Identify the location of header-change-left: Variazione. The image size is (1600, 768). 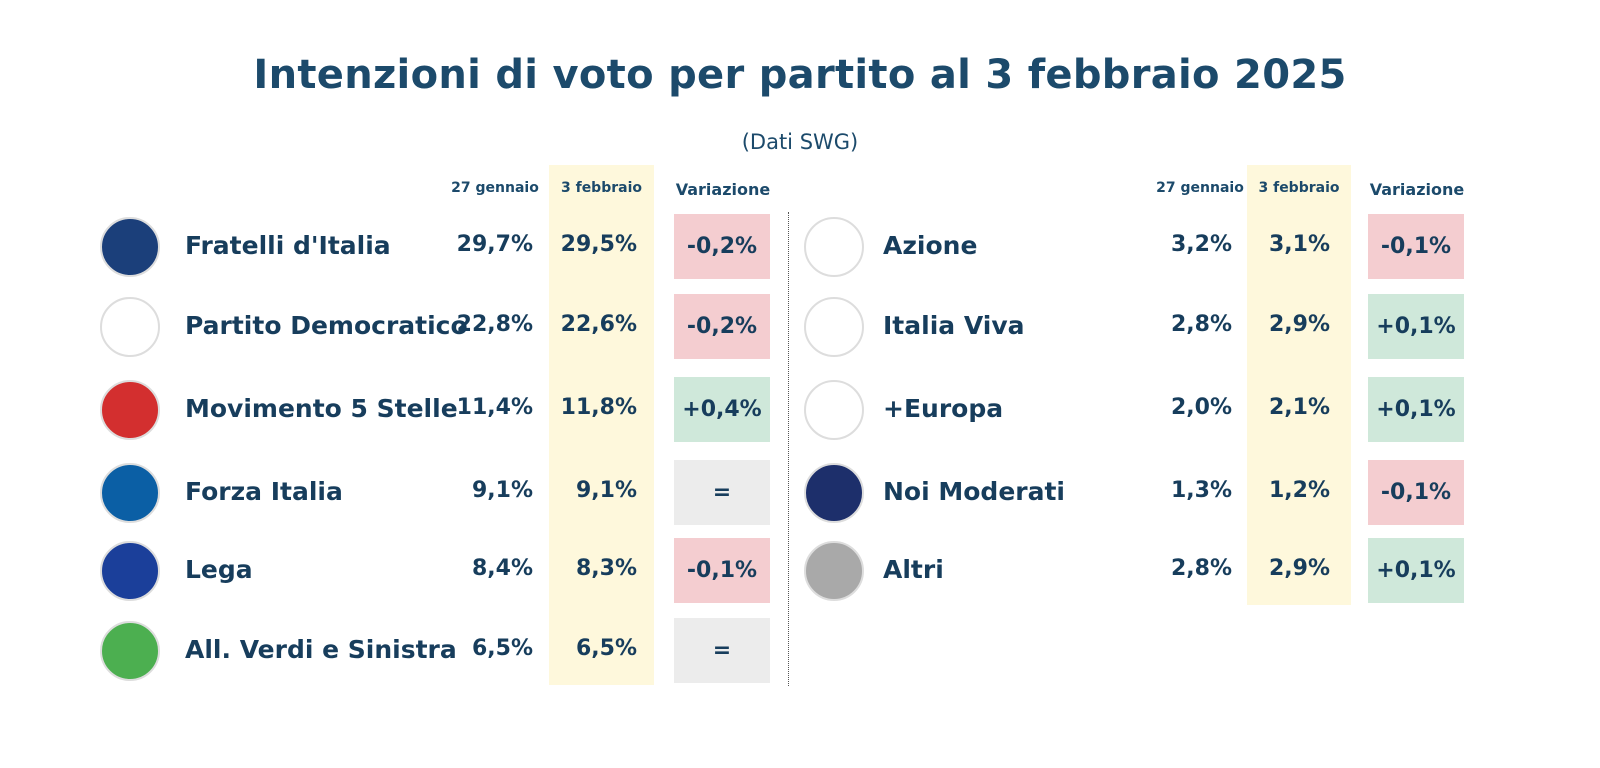
(723, 189).